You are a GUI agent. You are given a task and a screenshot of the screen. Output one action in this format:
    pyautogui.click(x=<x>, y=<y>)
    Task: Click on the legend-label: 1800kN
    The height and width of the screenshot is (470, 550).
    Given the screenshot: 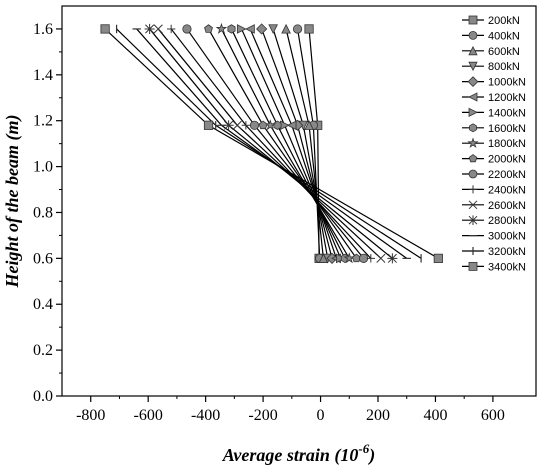 What is the action you would take?
    pyautogui.click(x=507, y=144)
    